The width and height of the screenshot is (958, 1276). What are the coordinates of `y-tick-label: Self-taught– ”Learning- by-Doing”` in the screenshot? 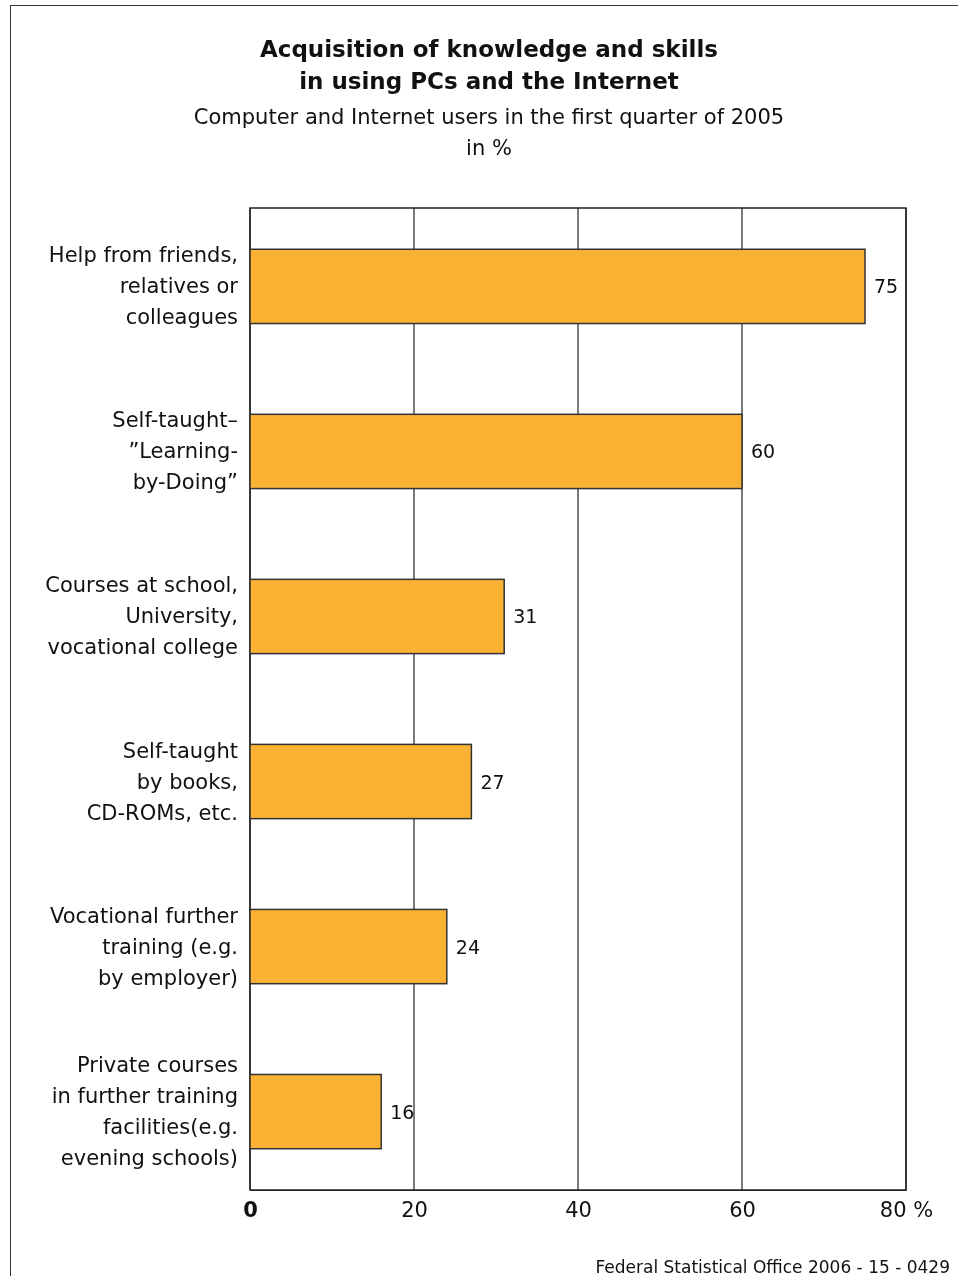 It's located at (175, 451).